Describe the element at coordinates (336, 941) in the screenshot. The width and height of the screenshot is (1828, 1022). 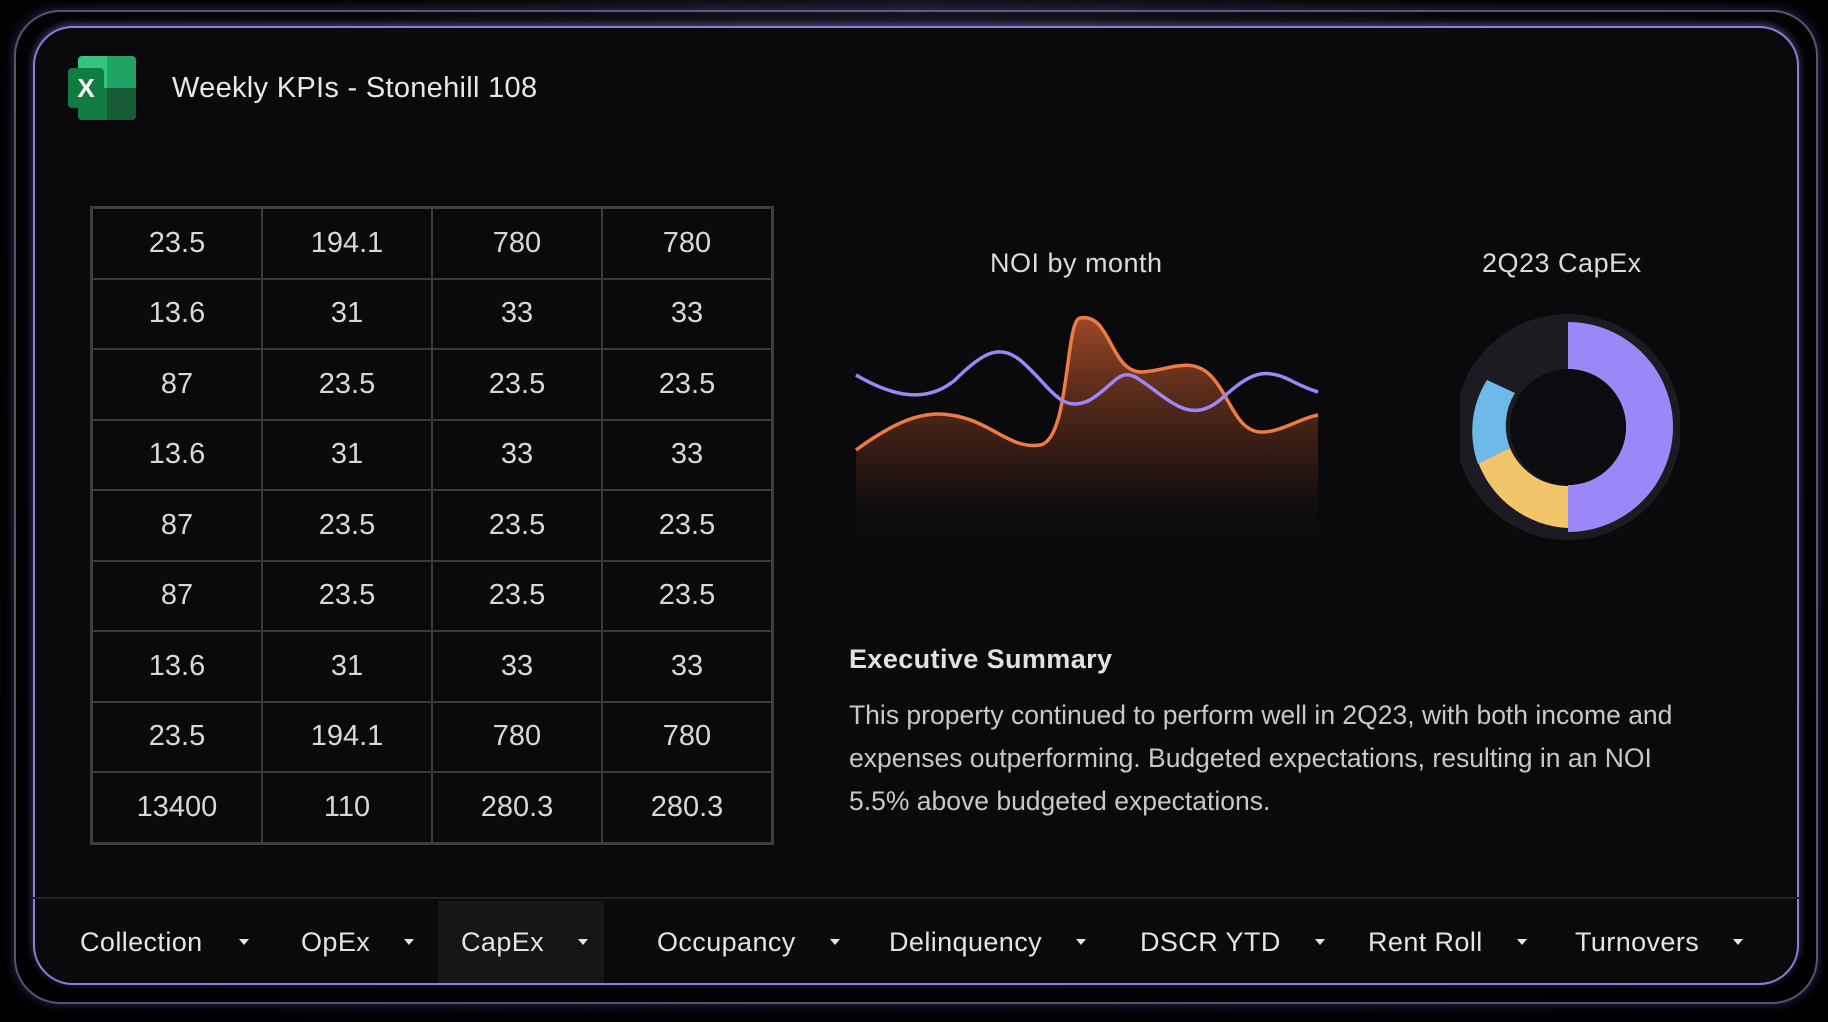
I see `tab-label: OpEx` at that location.